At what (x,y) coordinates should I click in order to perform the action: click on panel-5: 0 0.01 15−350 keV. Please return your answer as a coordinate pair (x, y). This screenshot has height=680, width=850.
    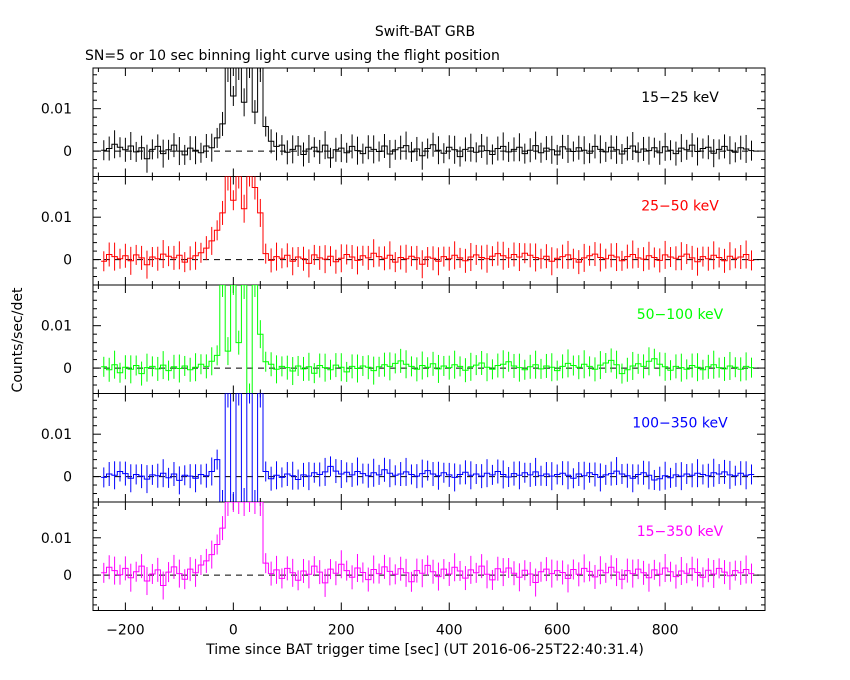
    Looking at the image, I should click on (403, 556).